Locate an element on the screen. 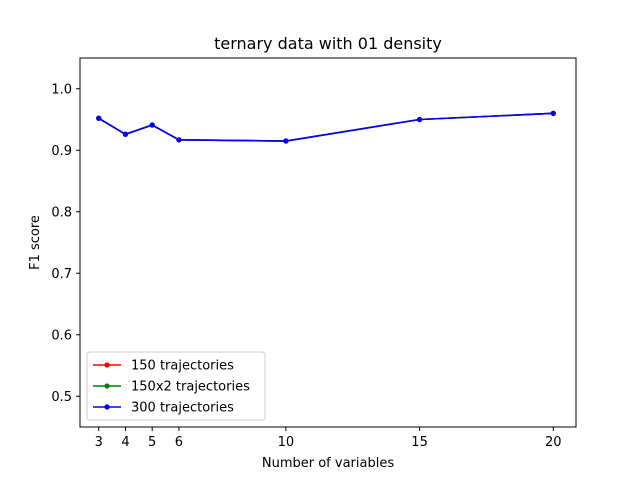 The width and height of the screenshot is (640, 480). y-tick-label: 0.9 is located at coordinates (61, 151).